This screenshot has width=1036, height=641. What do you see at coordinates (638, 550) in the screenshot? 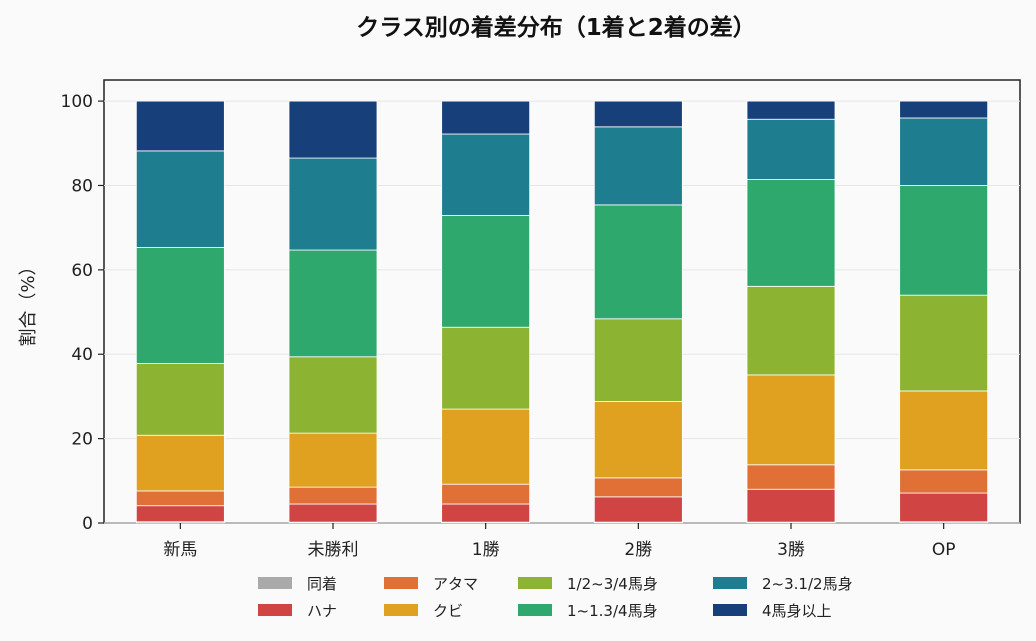
I see `x-tick-label: 2勝` at bounding box center [638, 550].